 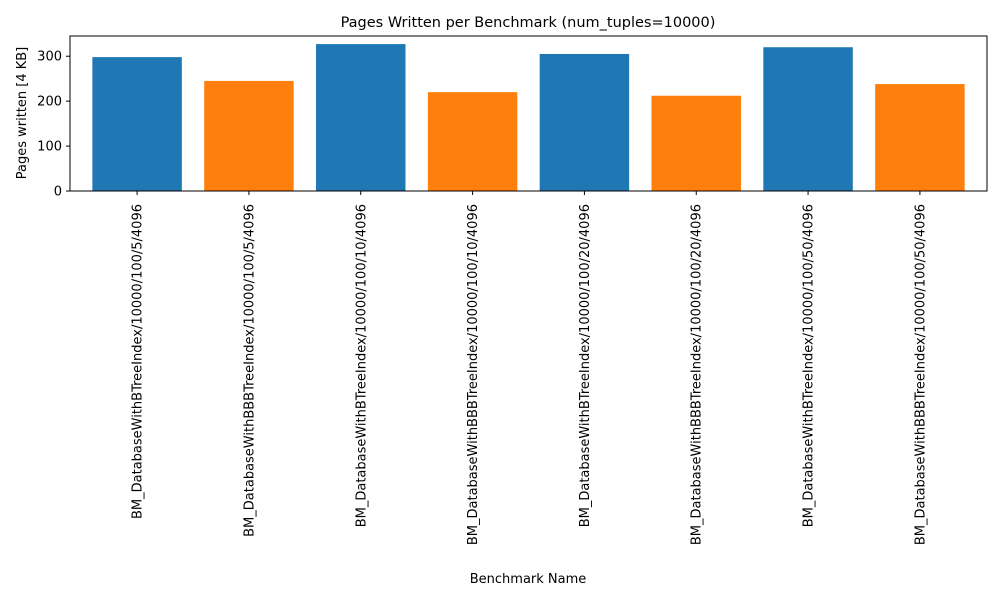 I want to click on y-tick-label: 300, so click(x=49, y=57).